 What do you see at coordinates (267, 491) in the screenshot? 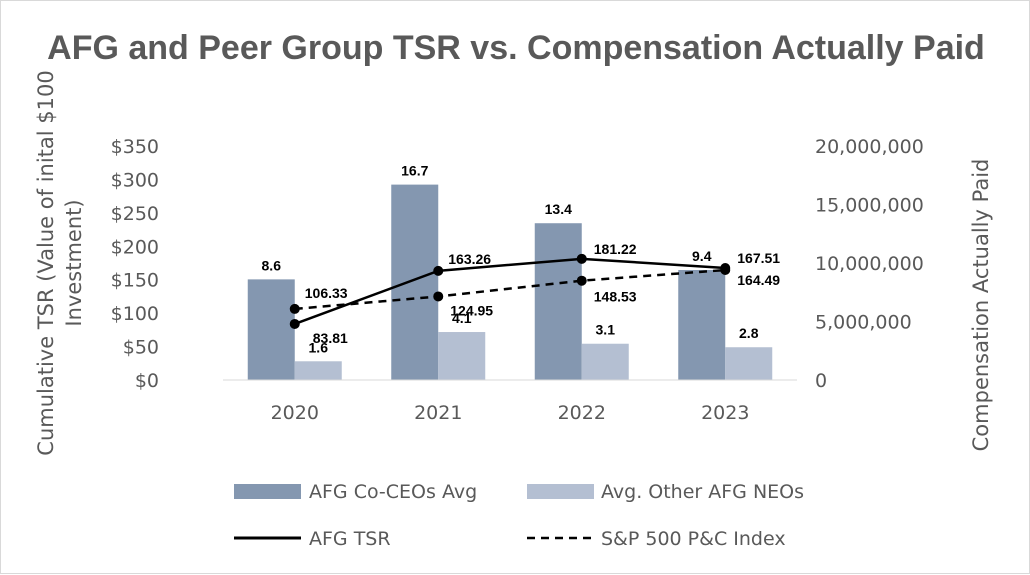
I see `legend-swatch-co-ceo` at bounding box center [267, 491].